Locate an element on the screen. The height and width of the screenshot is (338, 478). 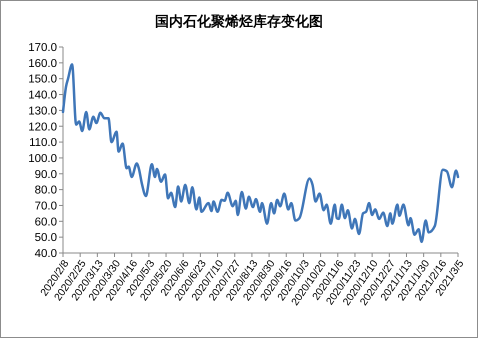
y-tick-label: 110.0 is located at coordinates (43, 143).